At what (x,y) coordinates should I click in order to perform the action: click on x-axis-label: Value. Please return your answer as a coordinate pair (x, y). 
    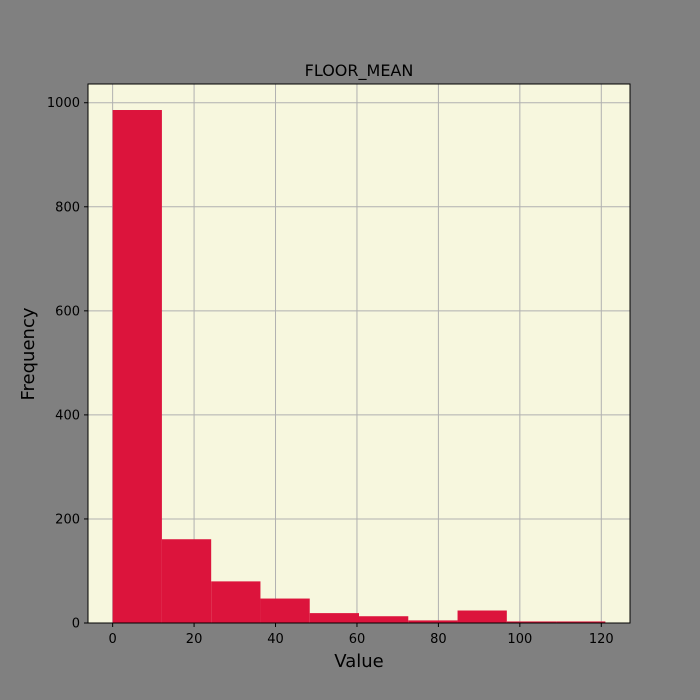
    Looking at the image, I should click on (358, 661).